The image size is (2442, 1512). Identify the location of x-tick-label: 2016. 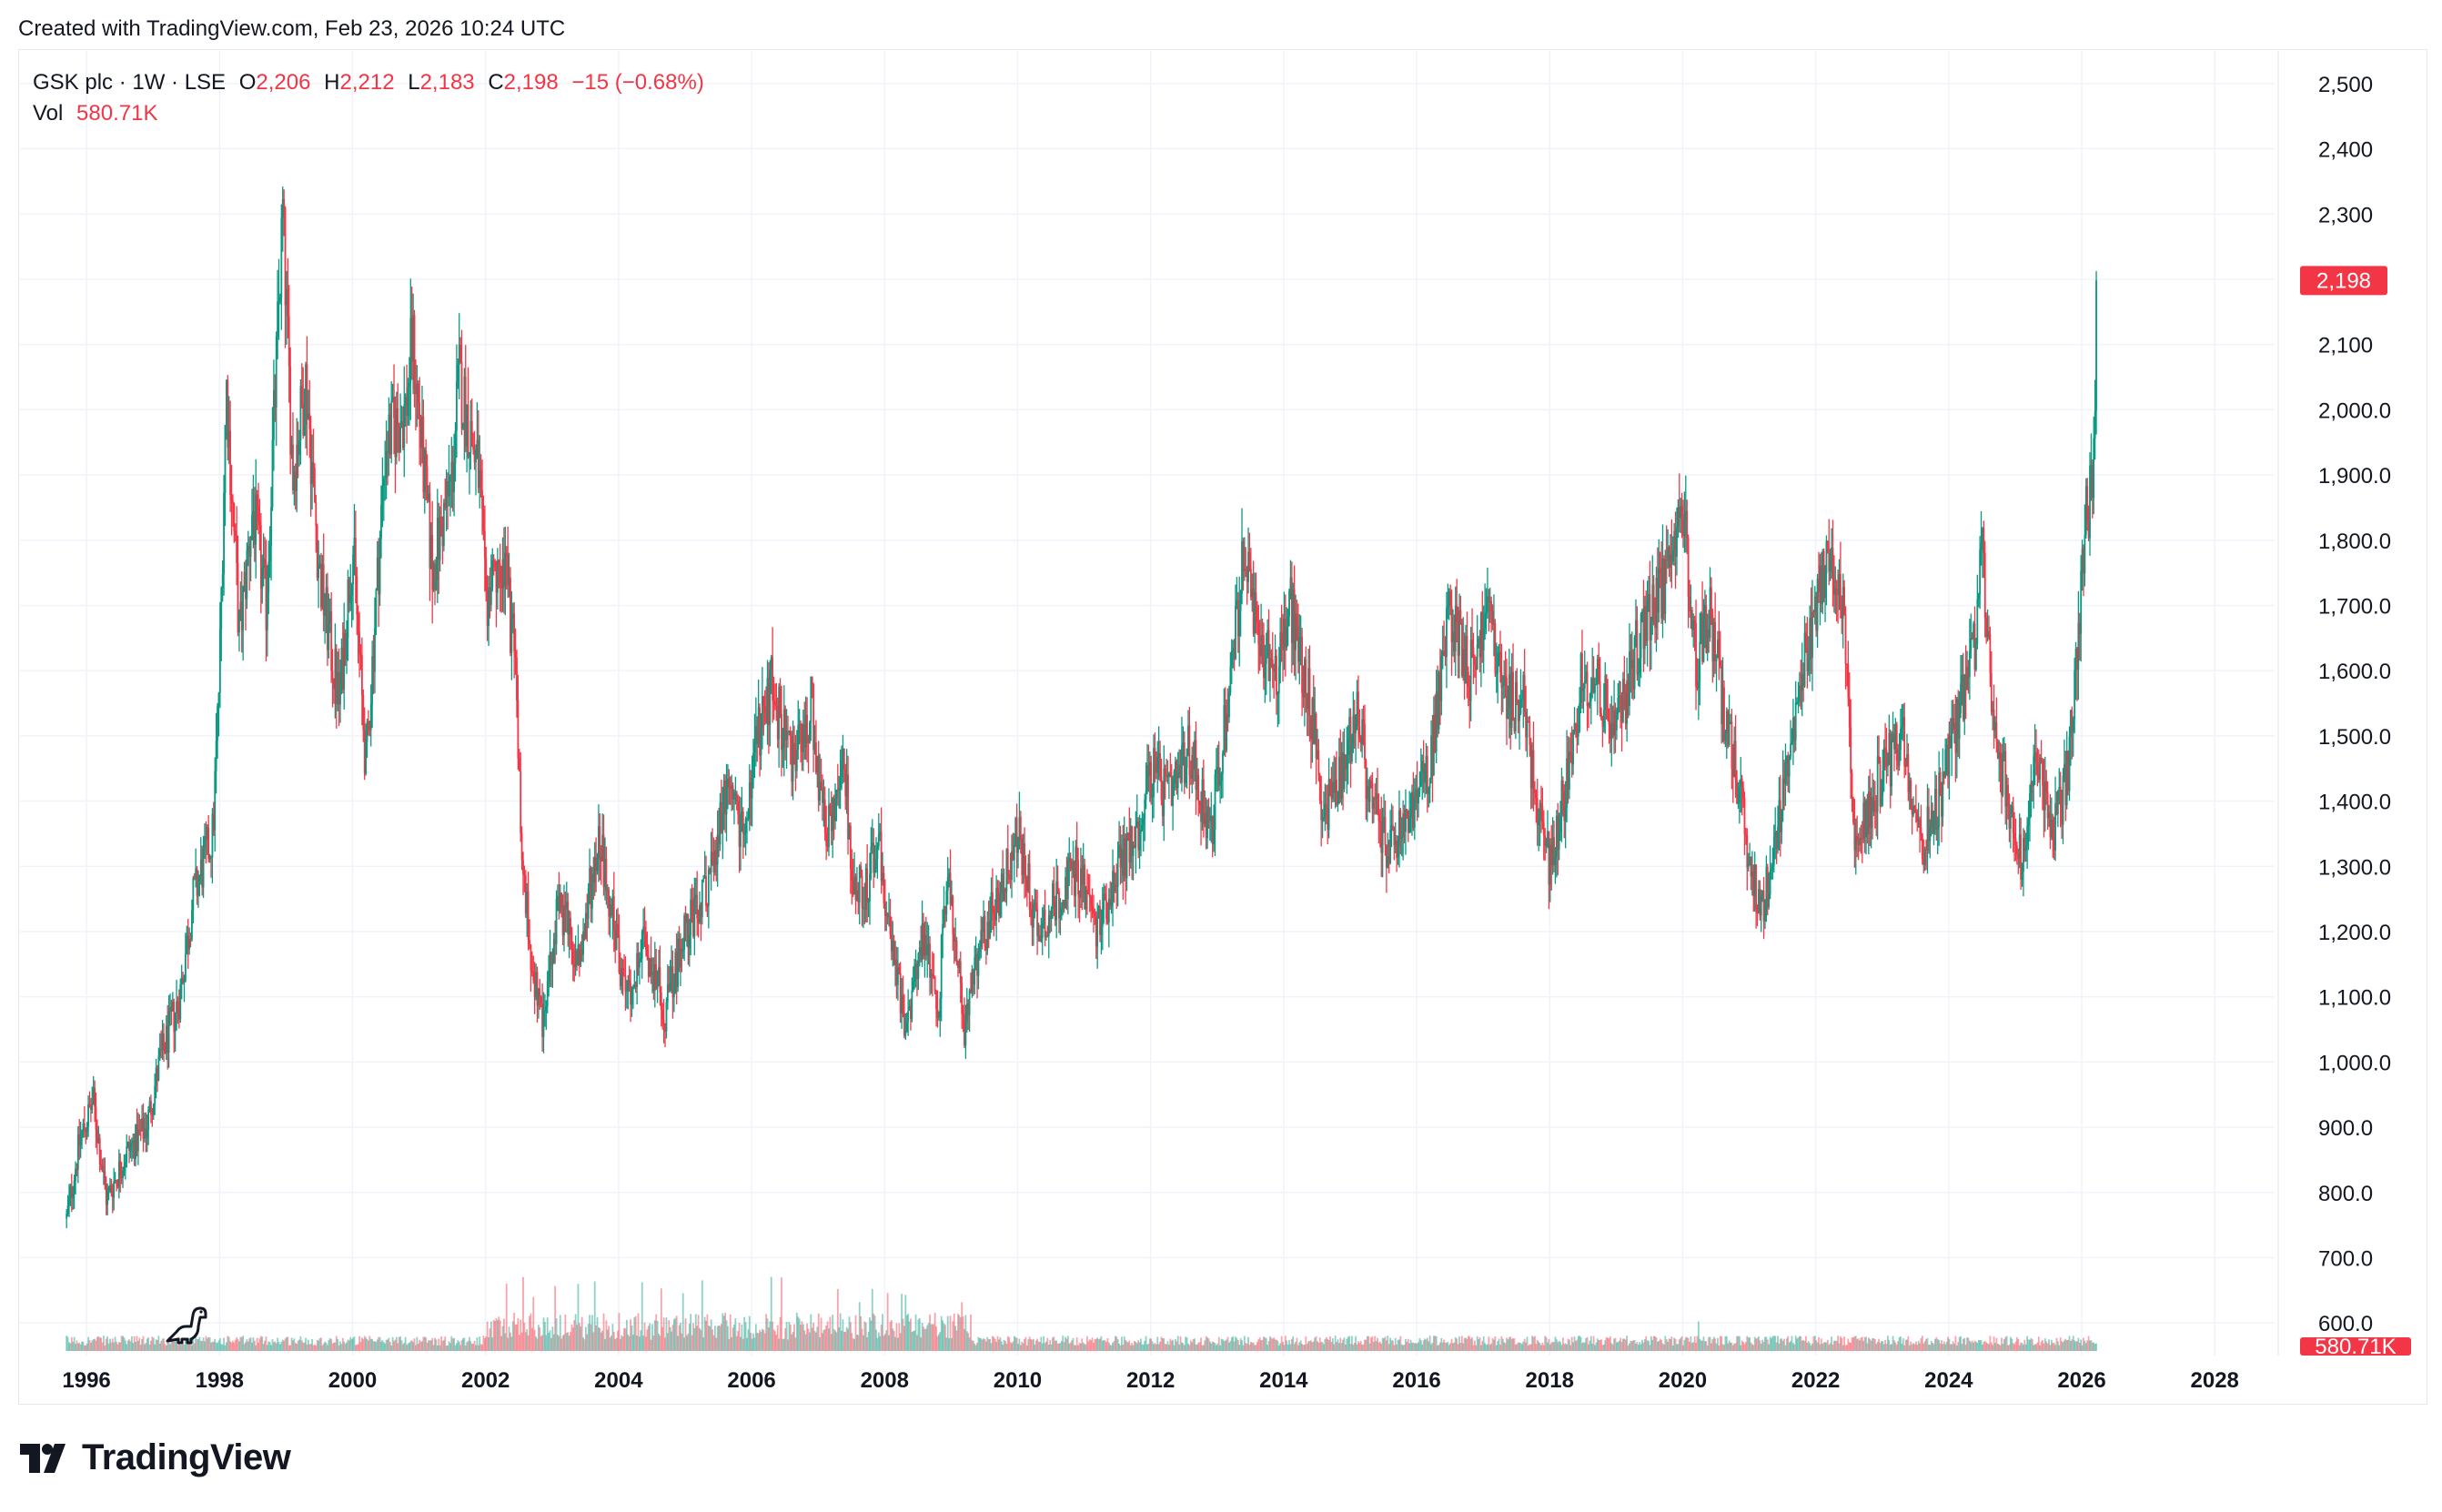
(1416, 1381).